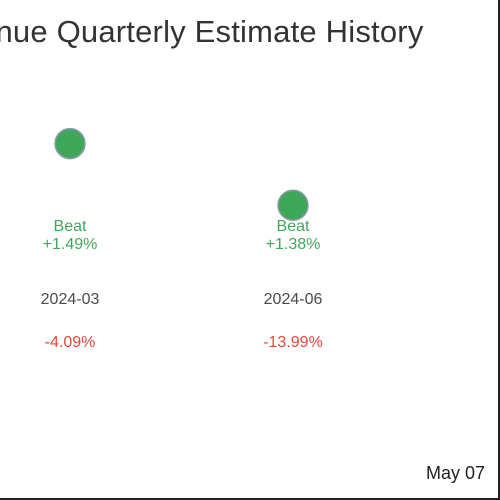 This screenshot has width=500, height=500. Describe the element at coordinates (468, 300) in the screenshot. I see `period-label-20: 20` at that location.